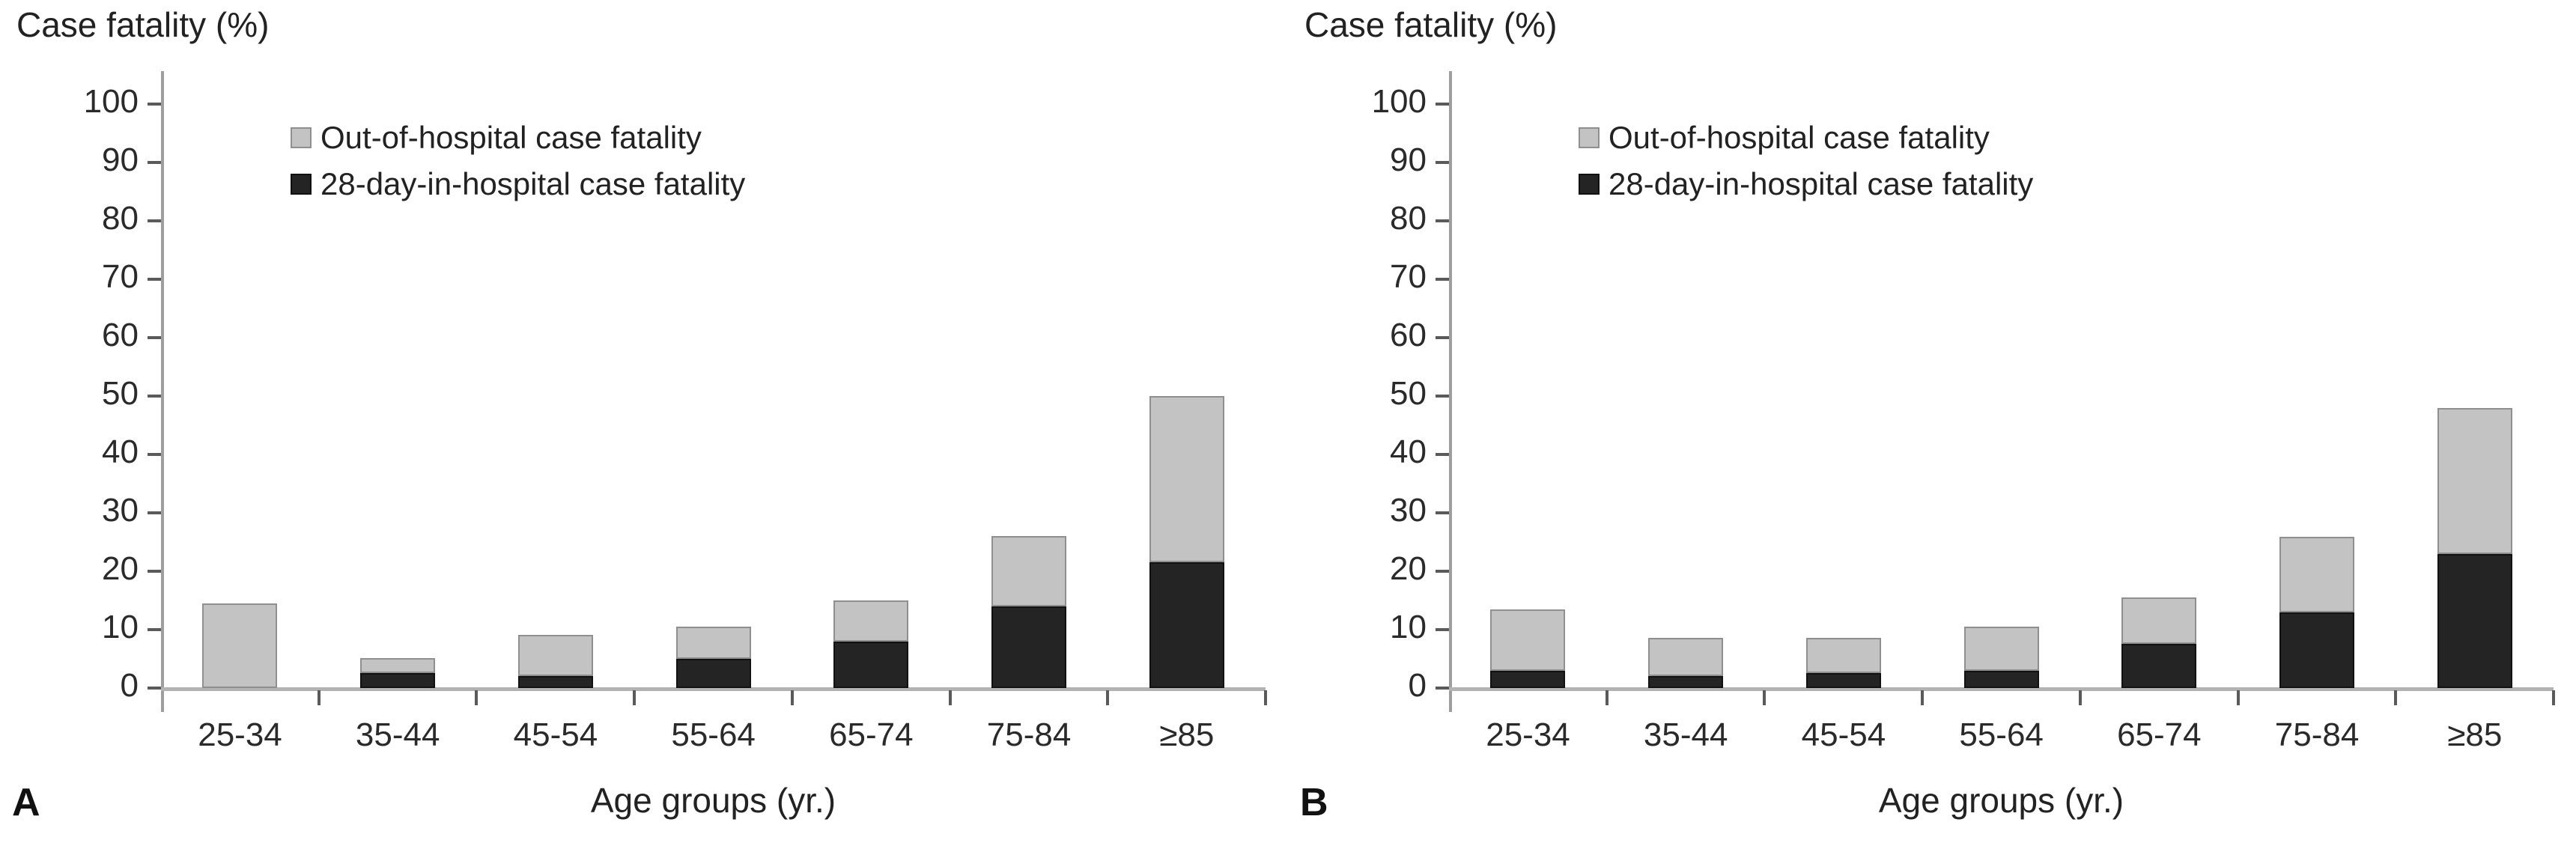 Image resolution: width=2576 pixels, height=849 pixels. I want to click on in-hospital-swatch-icon, so click(1589, 184).